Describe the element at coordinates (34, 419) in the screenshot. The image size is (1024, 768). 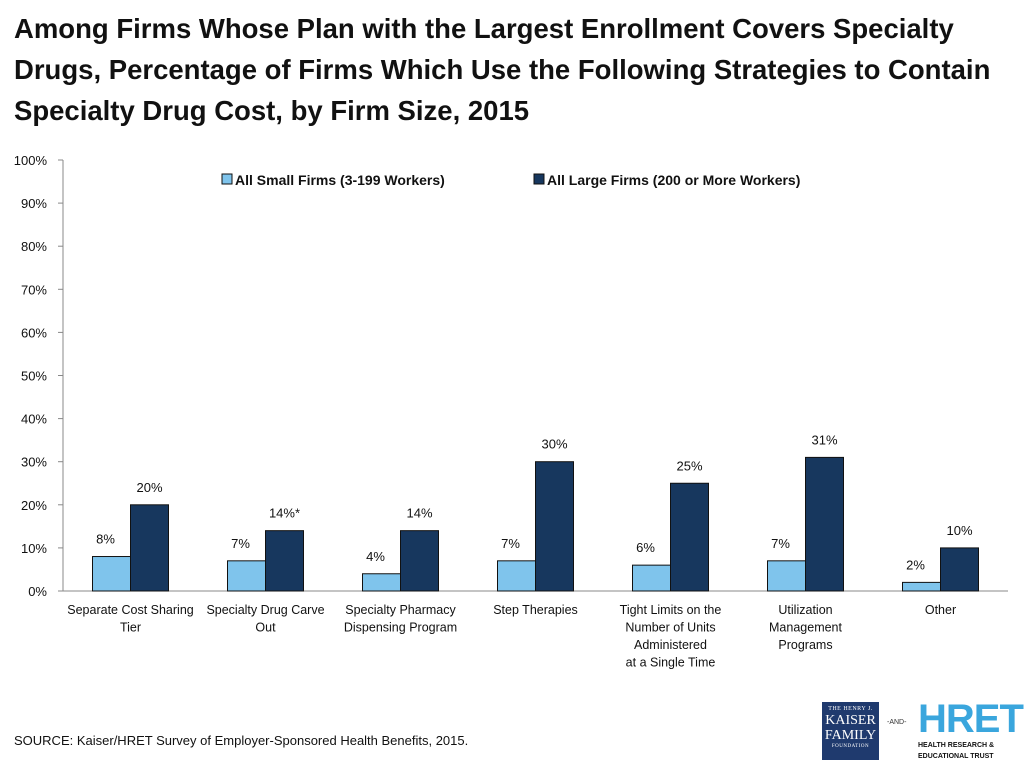
I see `y-tick-label: 40%` at that location.